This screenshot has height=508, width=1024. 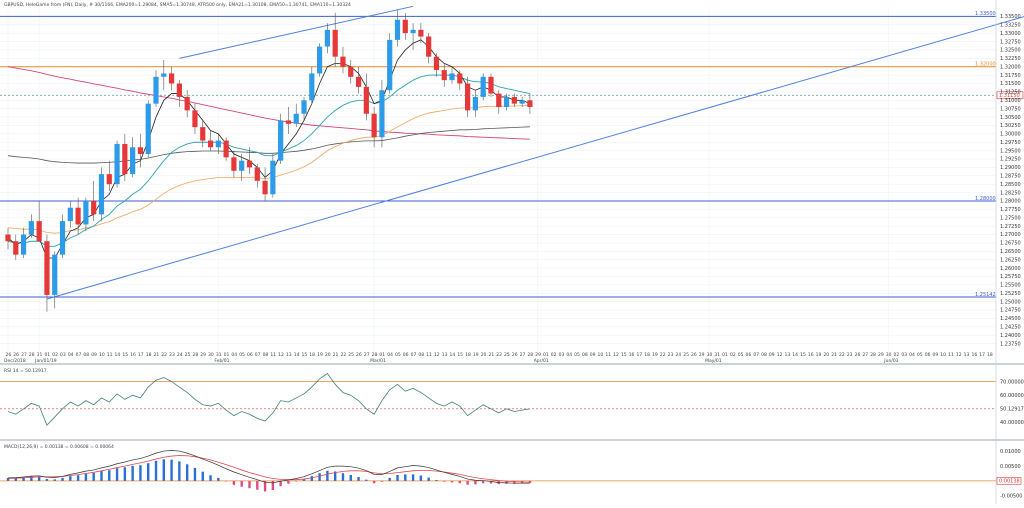 I want to click on price-tick-label: 1.23750, so click(x=1010, y=344).